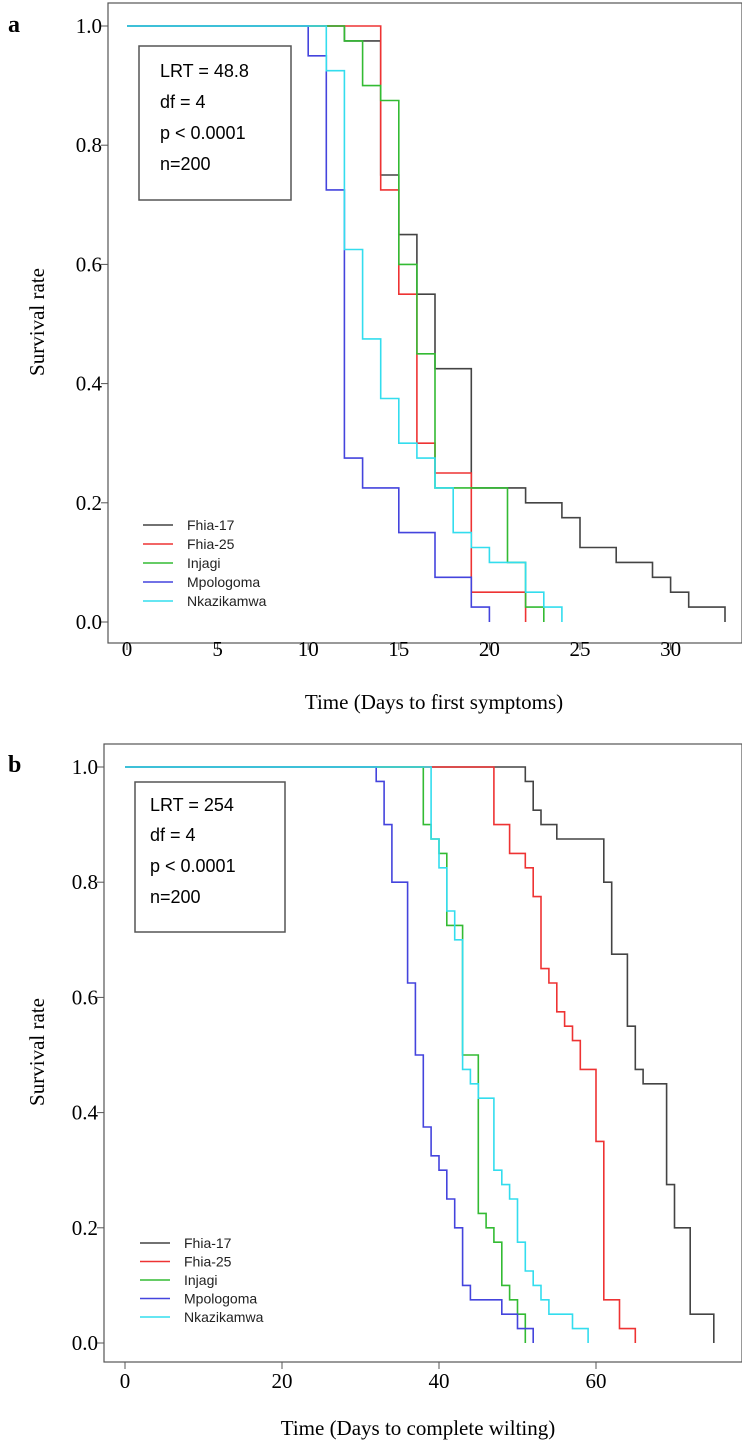  Describe the element at coordinates (670, 649) in the screenshot. I see `panel-a-x-tick-label: 30` at that location.